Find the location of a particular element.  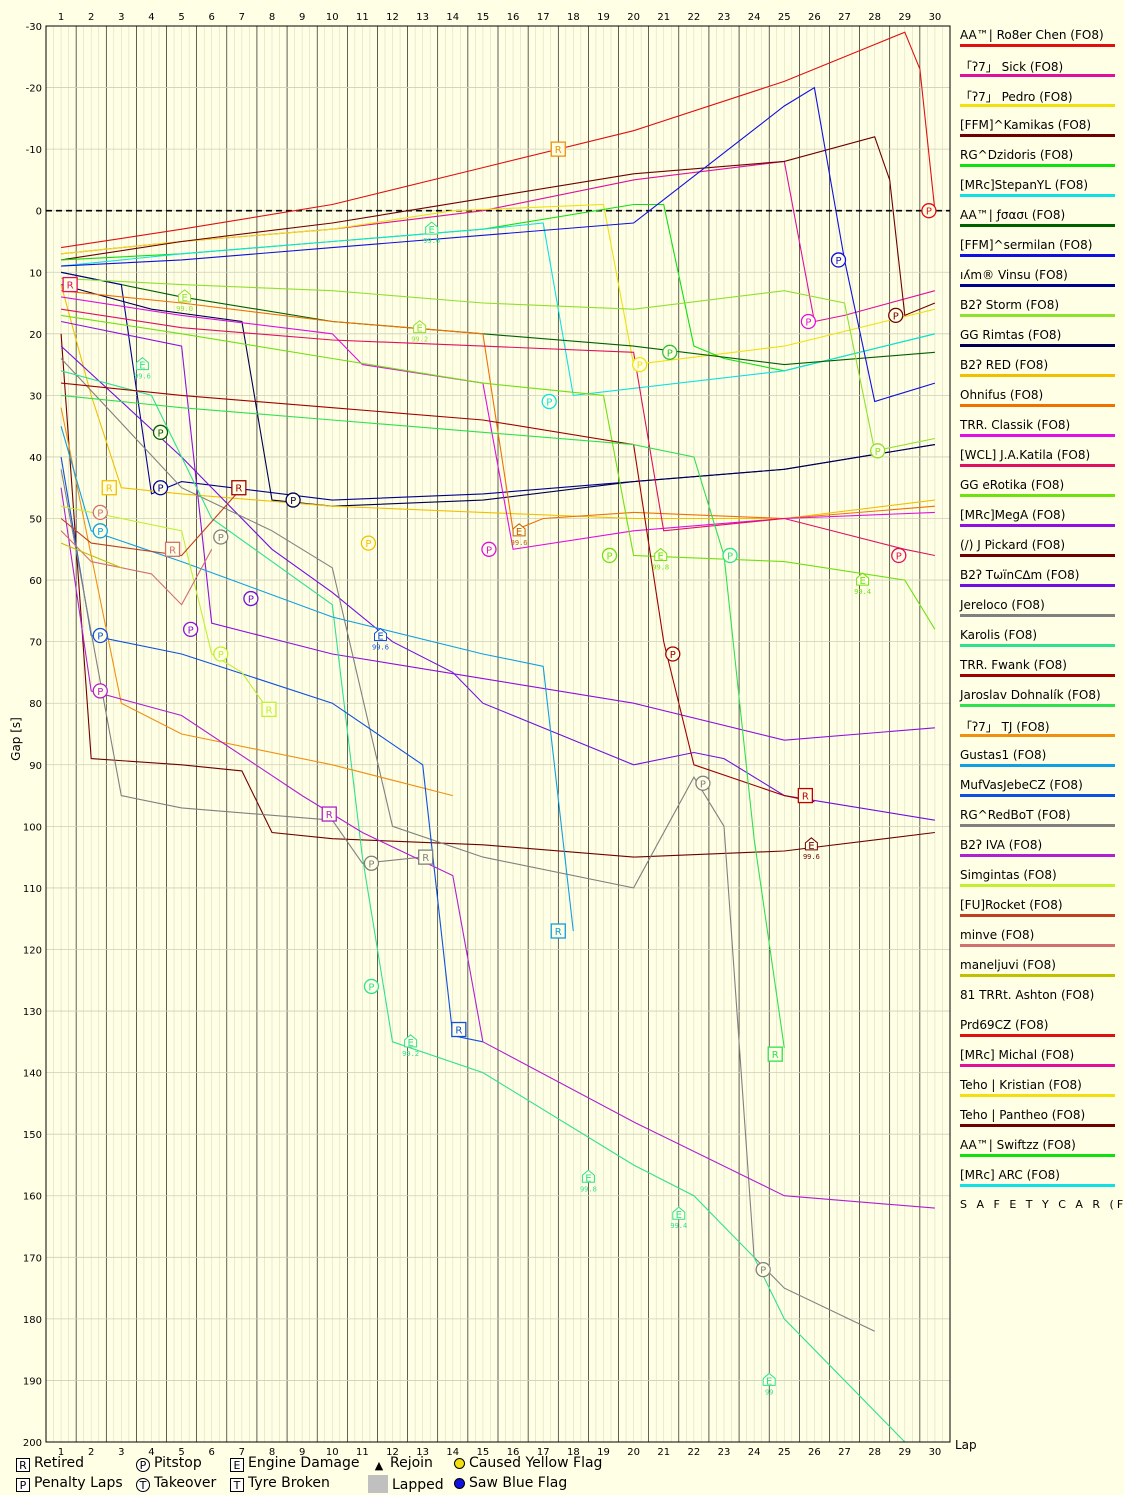

x-tick-label: 4 is located at coordinates (151, 1452).